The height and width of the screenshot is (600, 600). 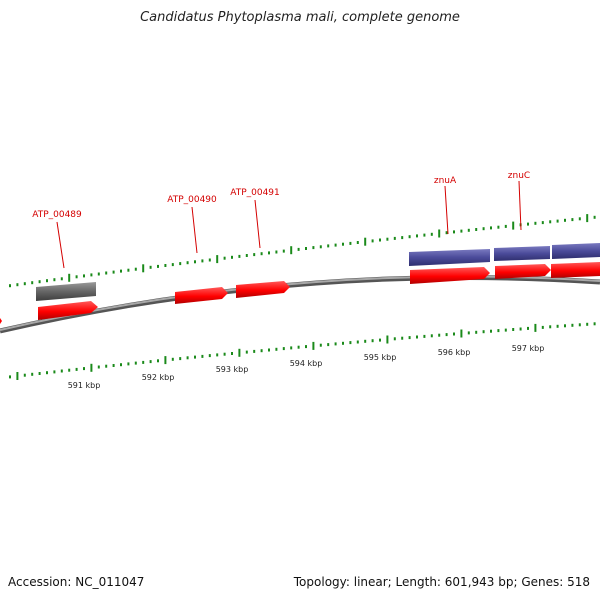 What do you see at coordinates (576, 251) in the screenshot?
I see `gene-block-znuB` at bounding box center [576, 251].